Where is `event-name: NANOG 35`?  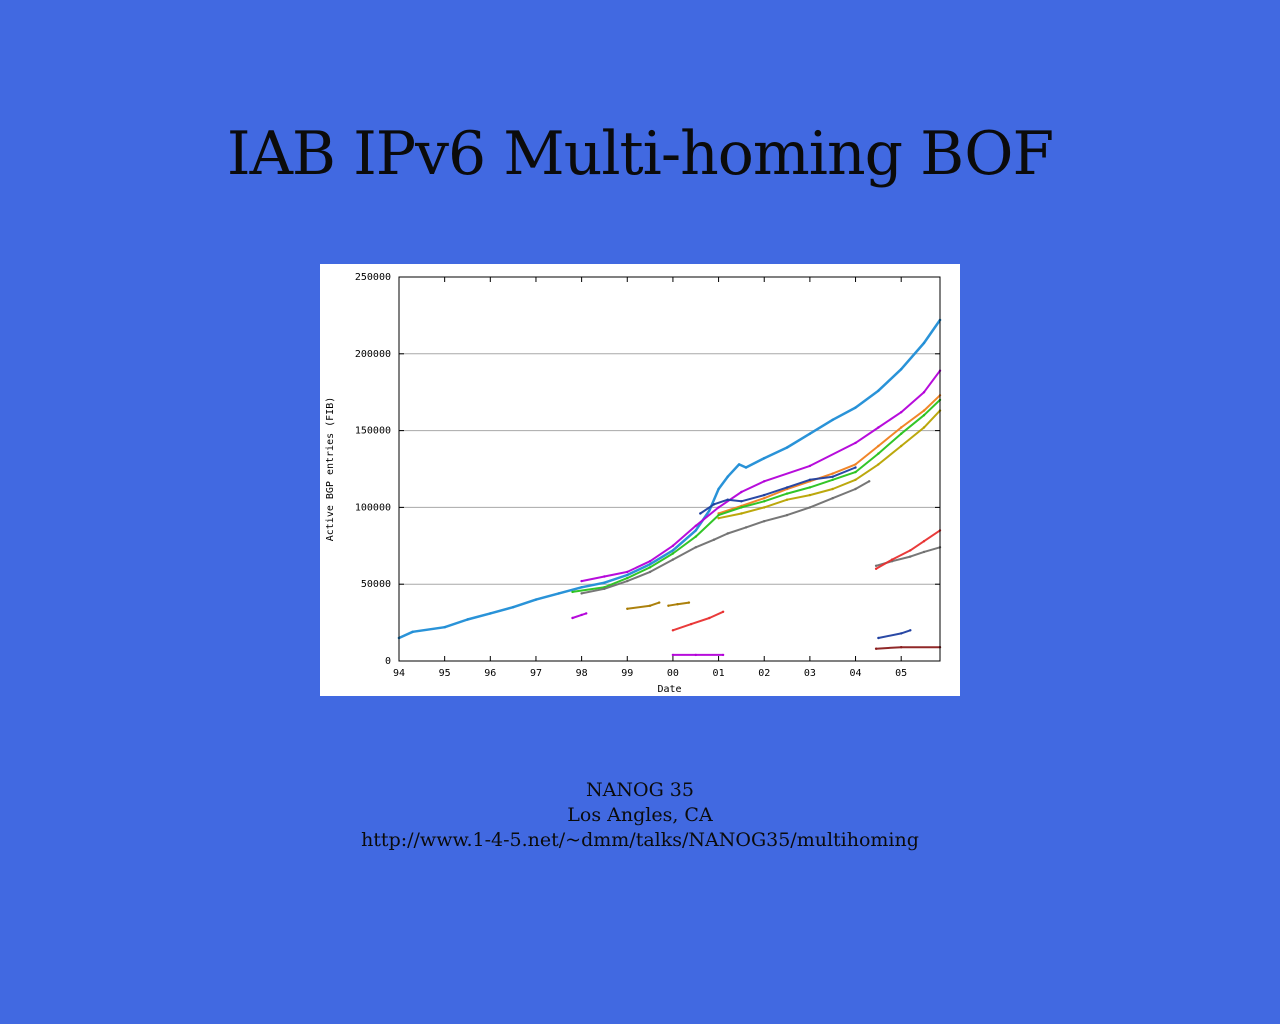
event-name: NANOG 35 is located at coordinates (640, 790).